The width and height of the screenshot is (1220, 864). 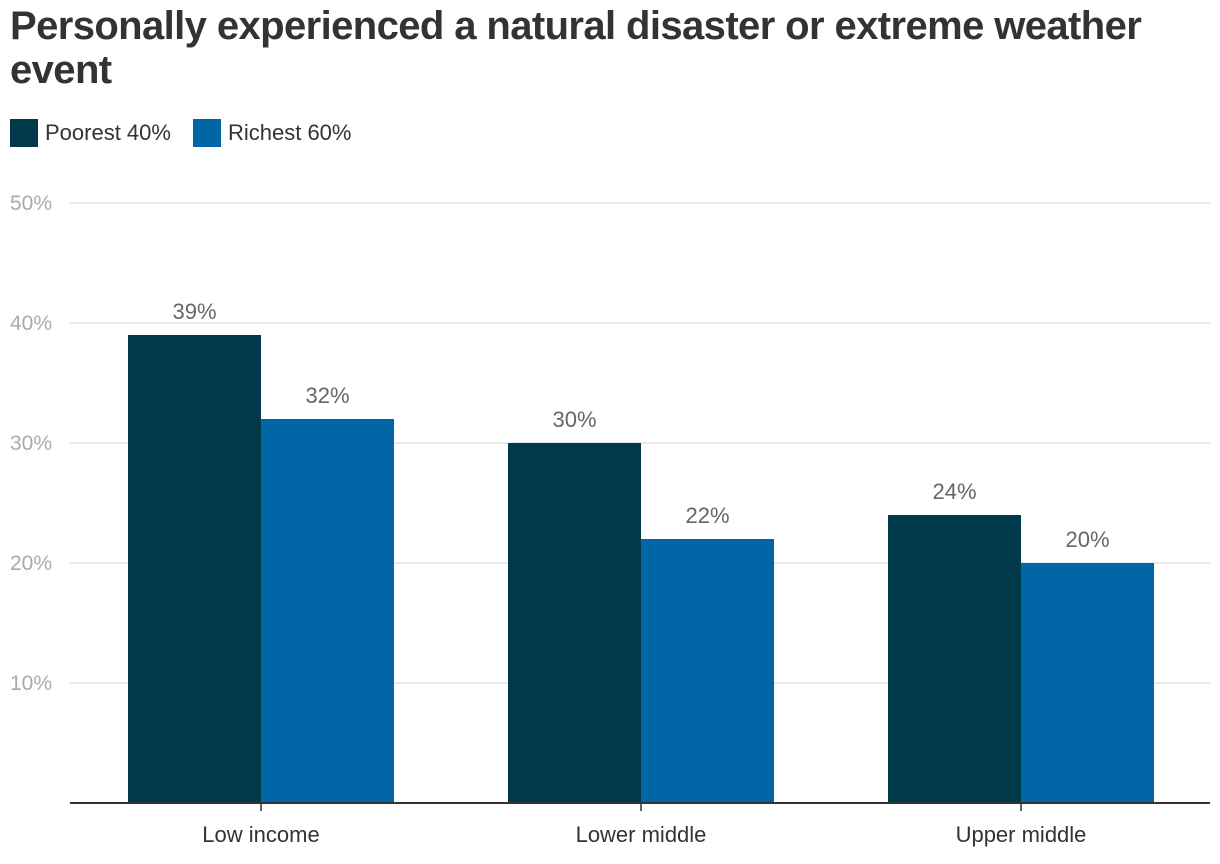 What do you see at coordinates (641, 834) in the screenshot?
I see `x-tick-label-lower-middle: Lower middle` at bounding box center [641, 834].